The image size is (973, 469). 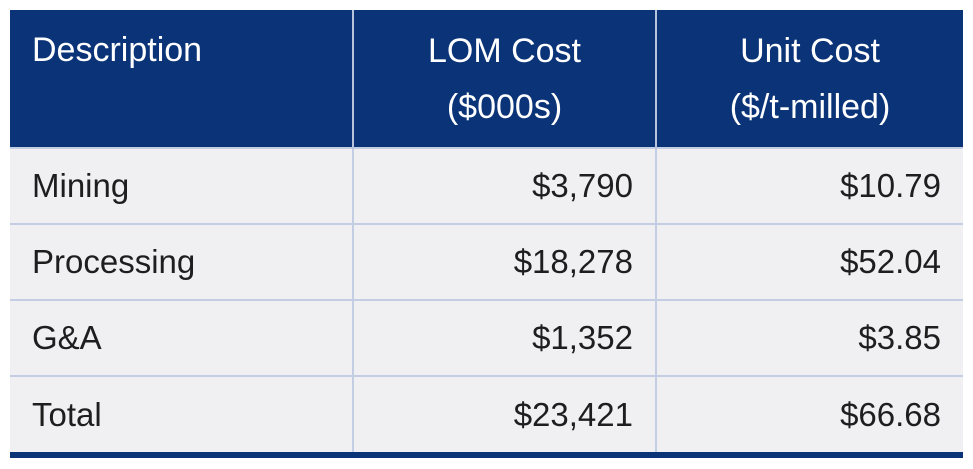 What do you see at coordinates (181, 413) in the screenshot?
I see `row-description: Total` at bounding box center [181, 413].